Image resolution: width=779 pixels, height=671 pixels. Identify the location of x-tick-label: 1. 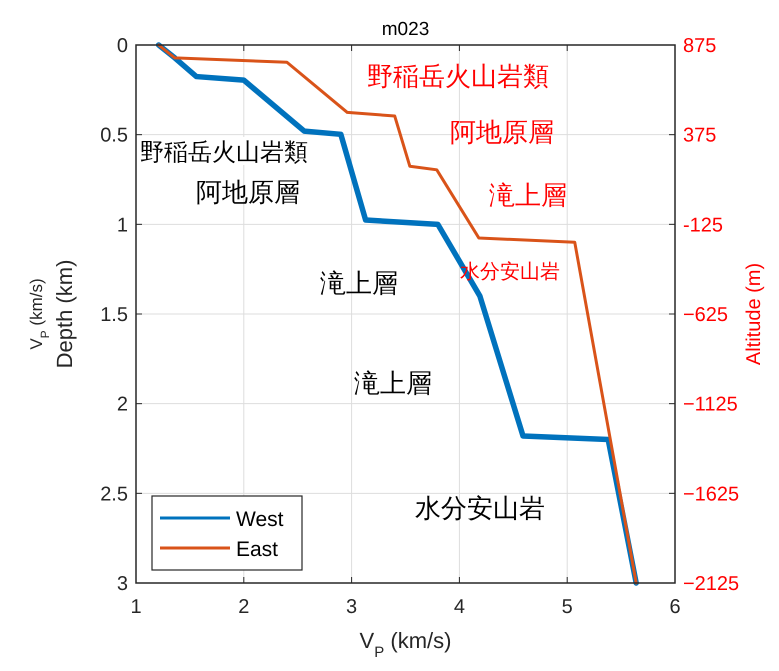
(136, 607).